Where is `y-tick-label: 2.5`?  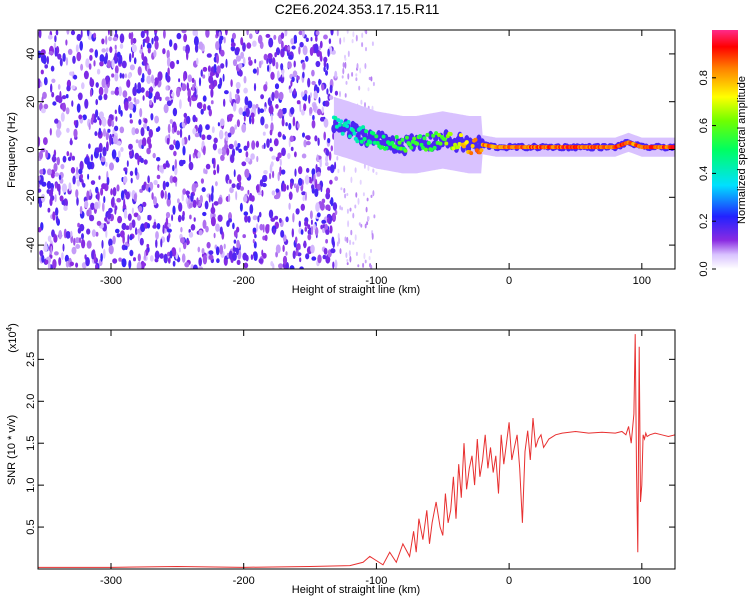
y-tick-label: 2.5 is located at coordinates (31, 359).